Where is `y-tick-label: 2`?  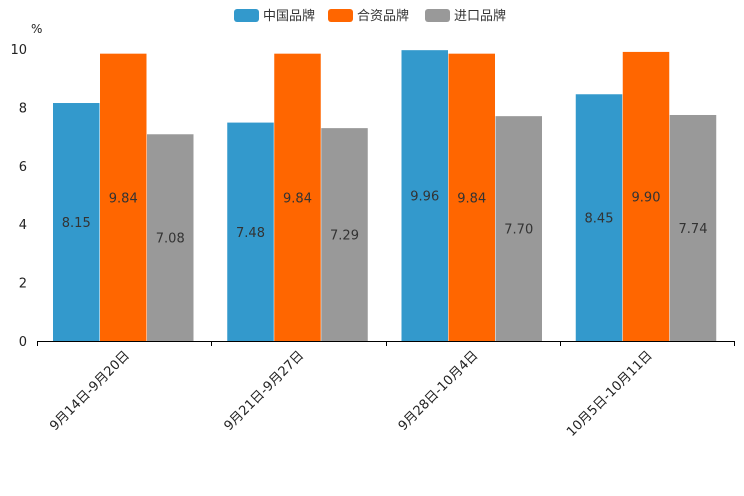 y-tick-label: 2 is located at coordinates (23, 284).